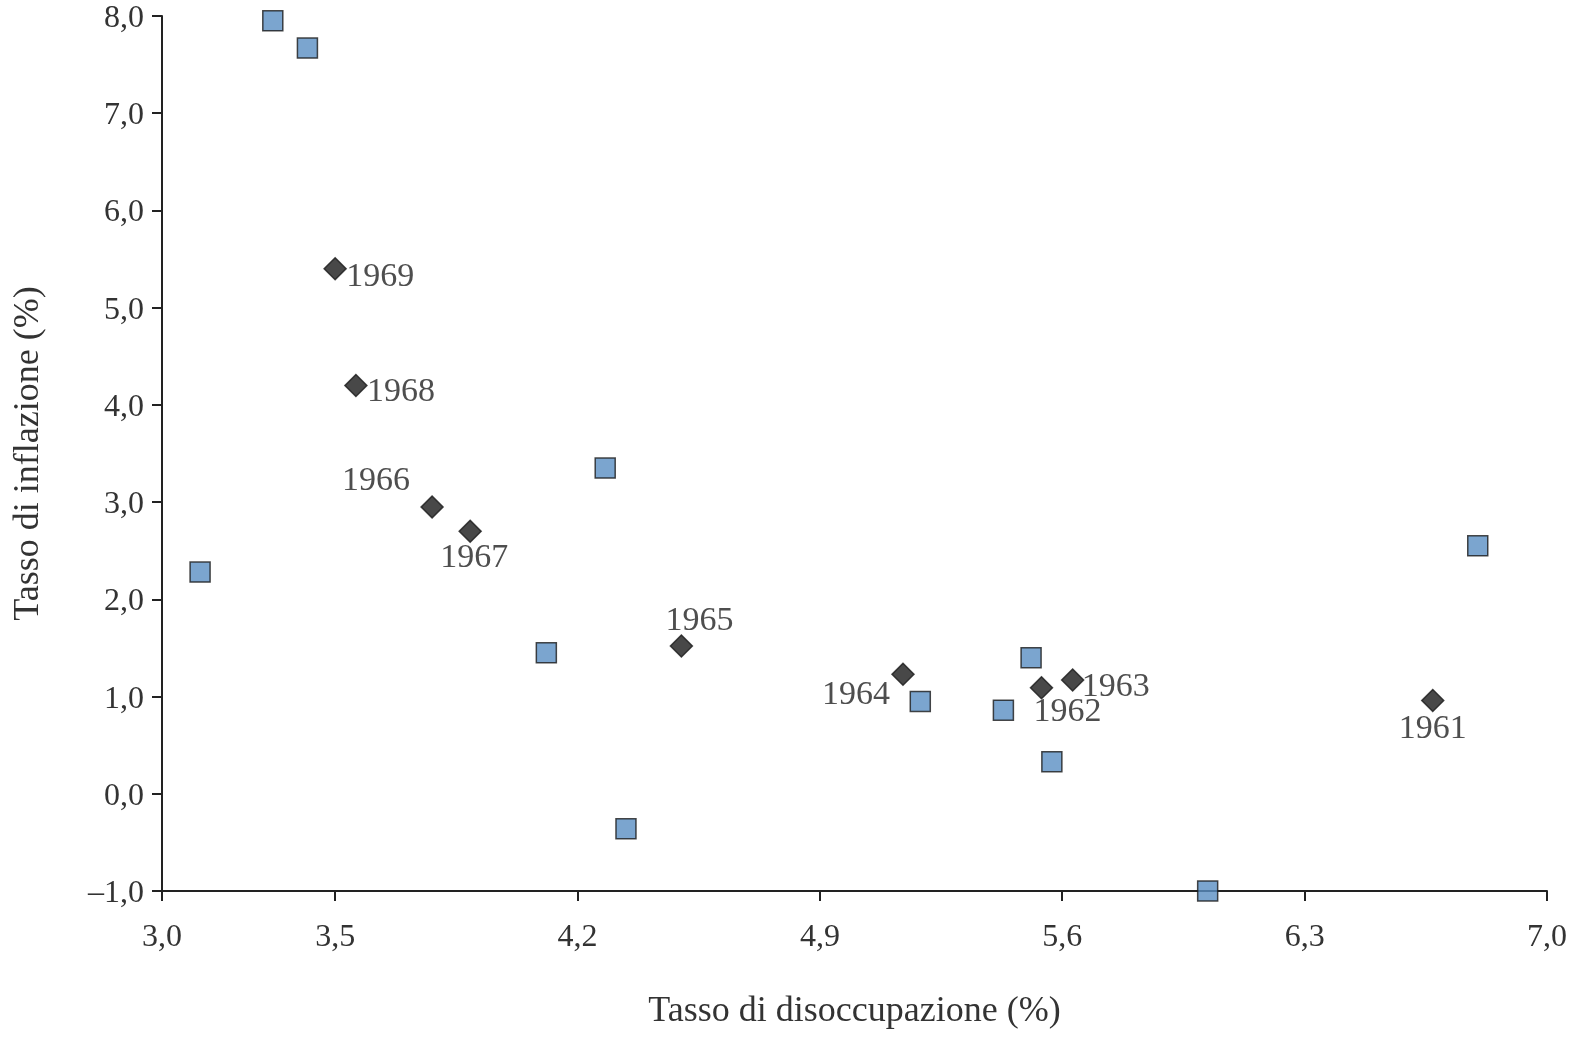 This screenshot has width=1570, height=1037. Describe the element at coordinates (577, 935) in the screenshot. I see `x-tick-label: 4,2` at that location.